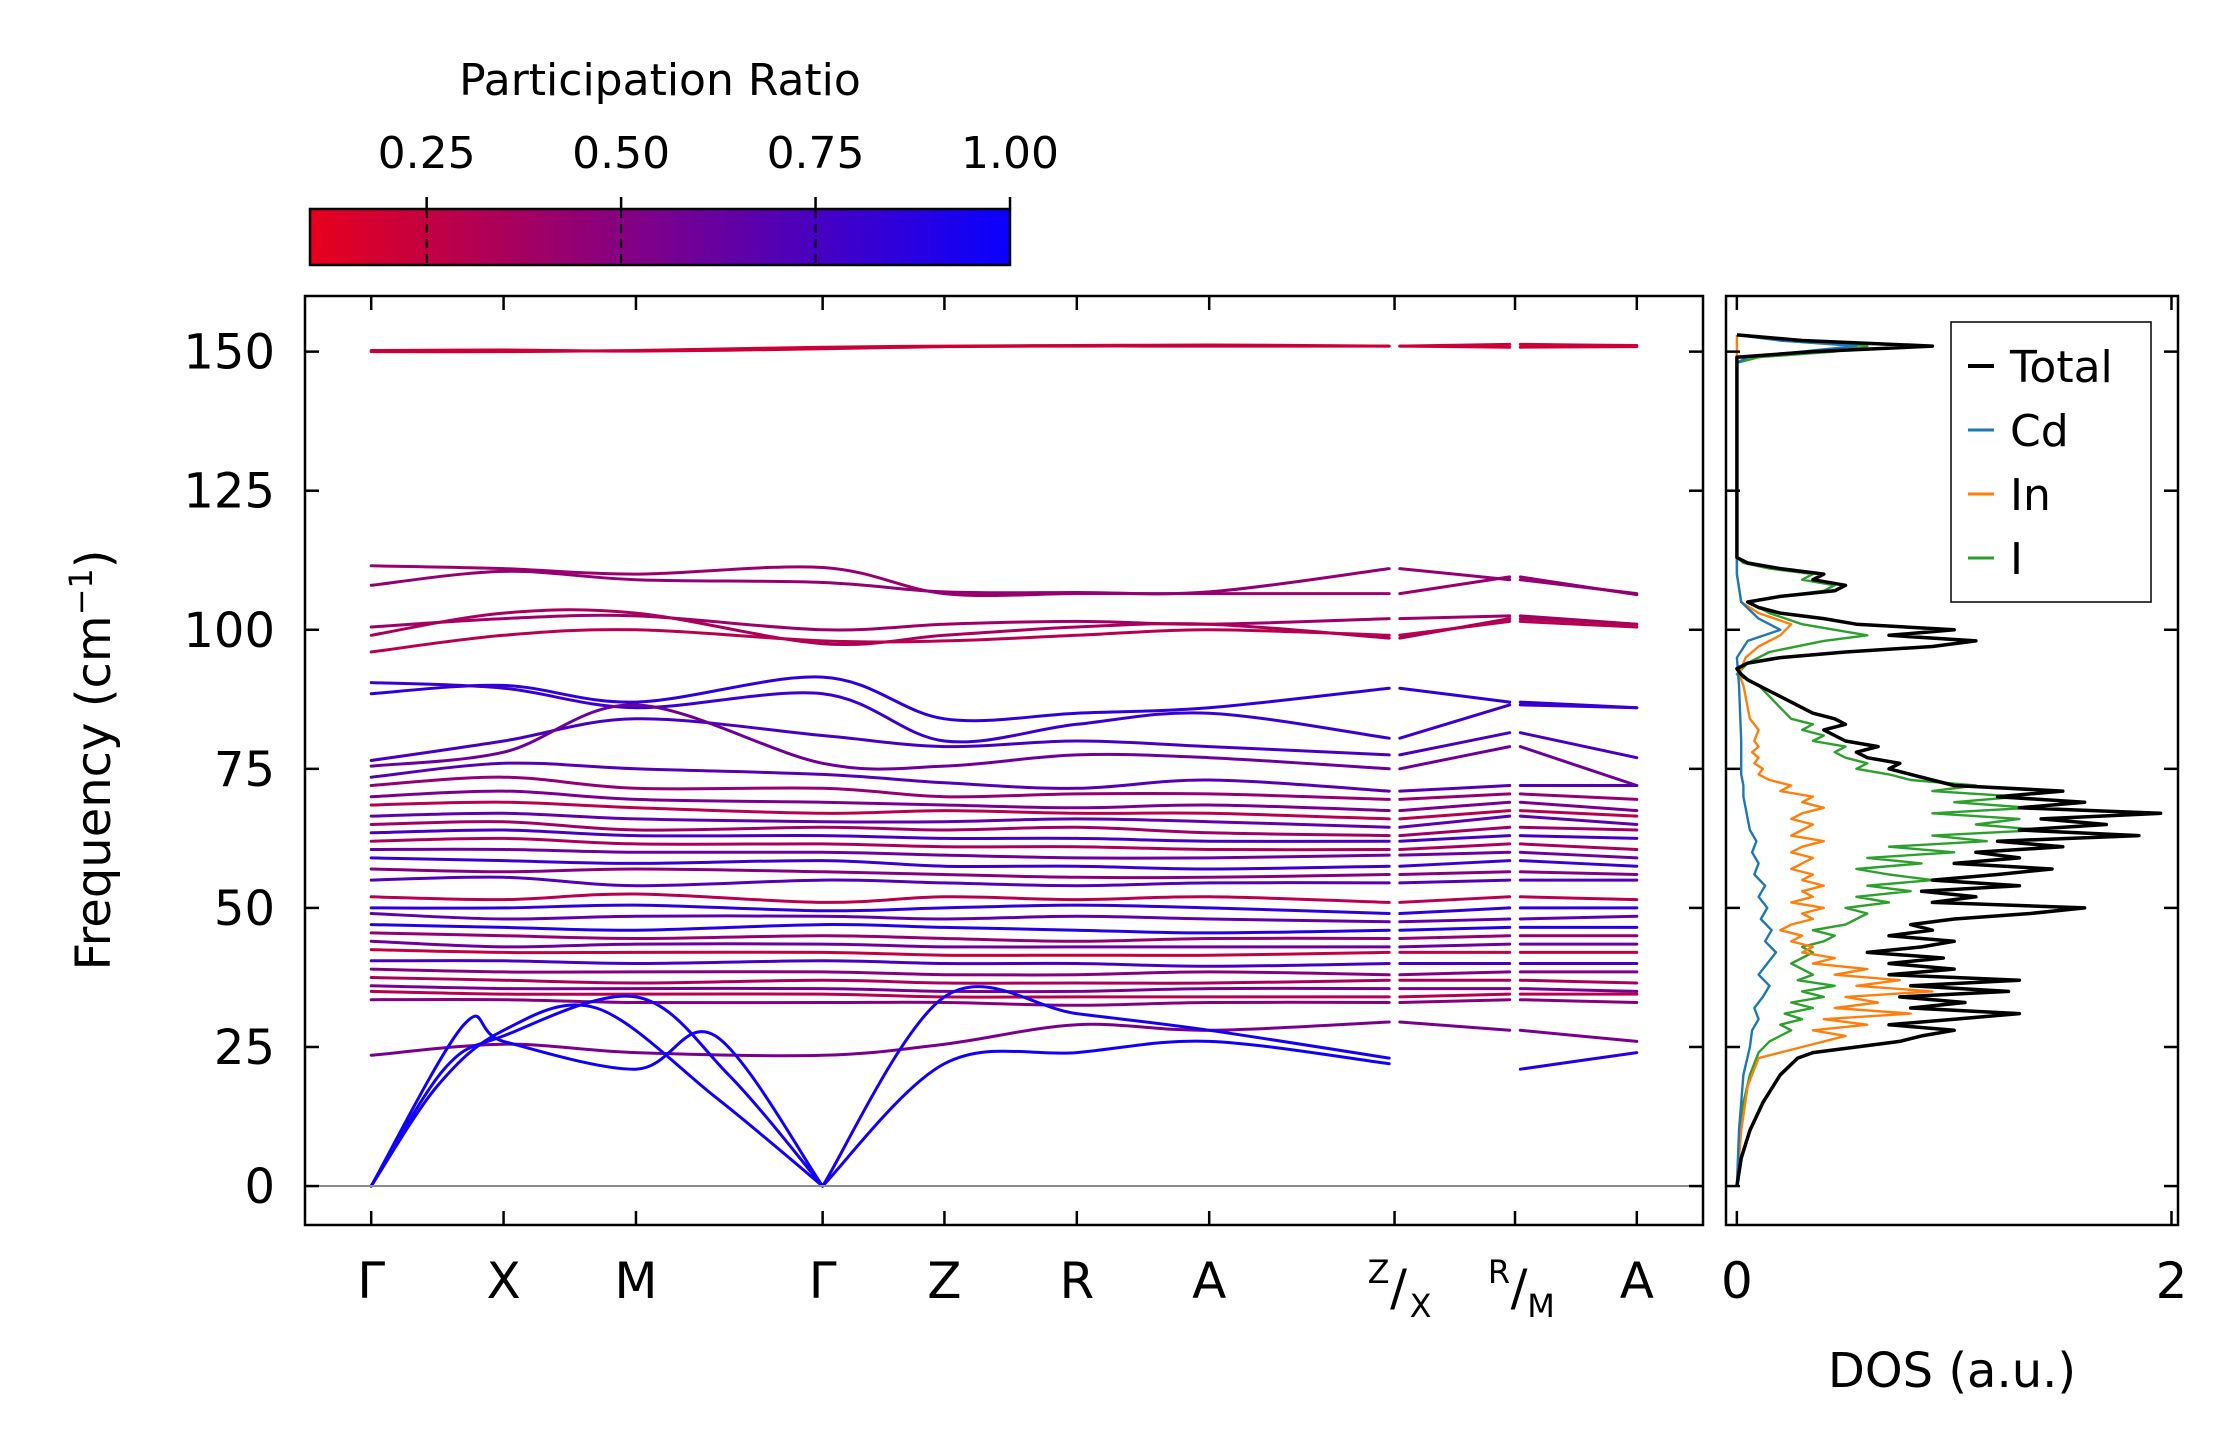  I want to click on x-tick-label: X, so click(503, 1281).